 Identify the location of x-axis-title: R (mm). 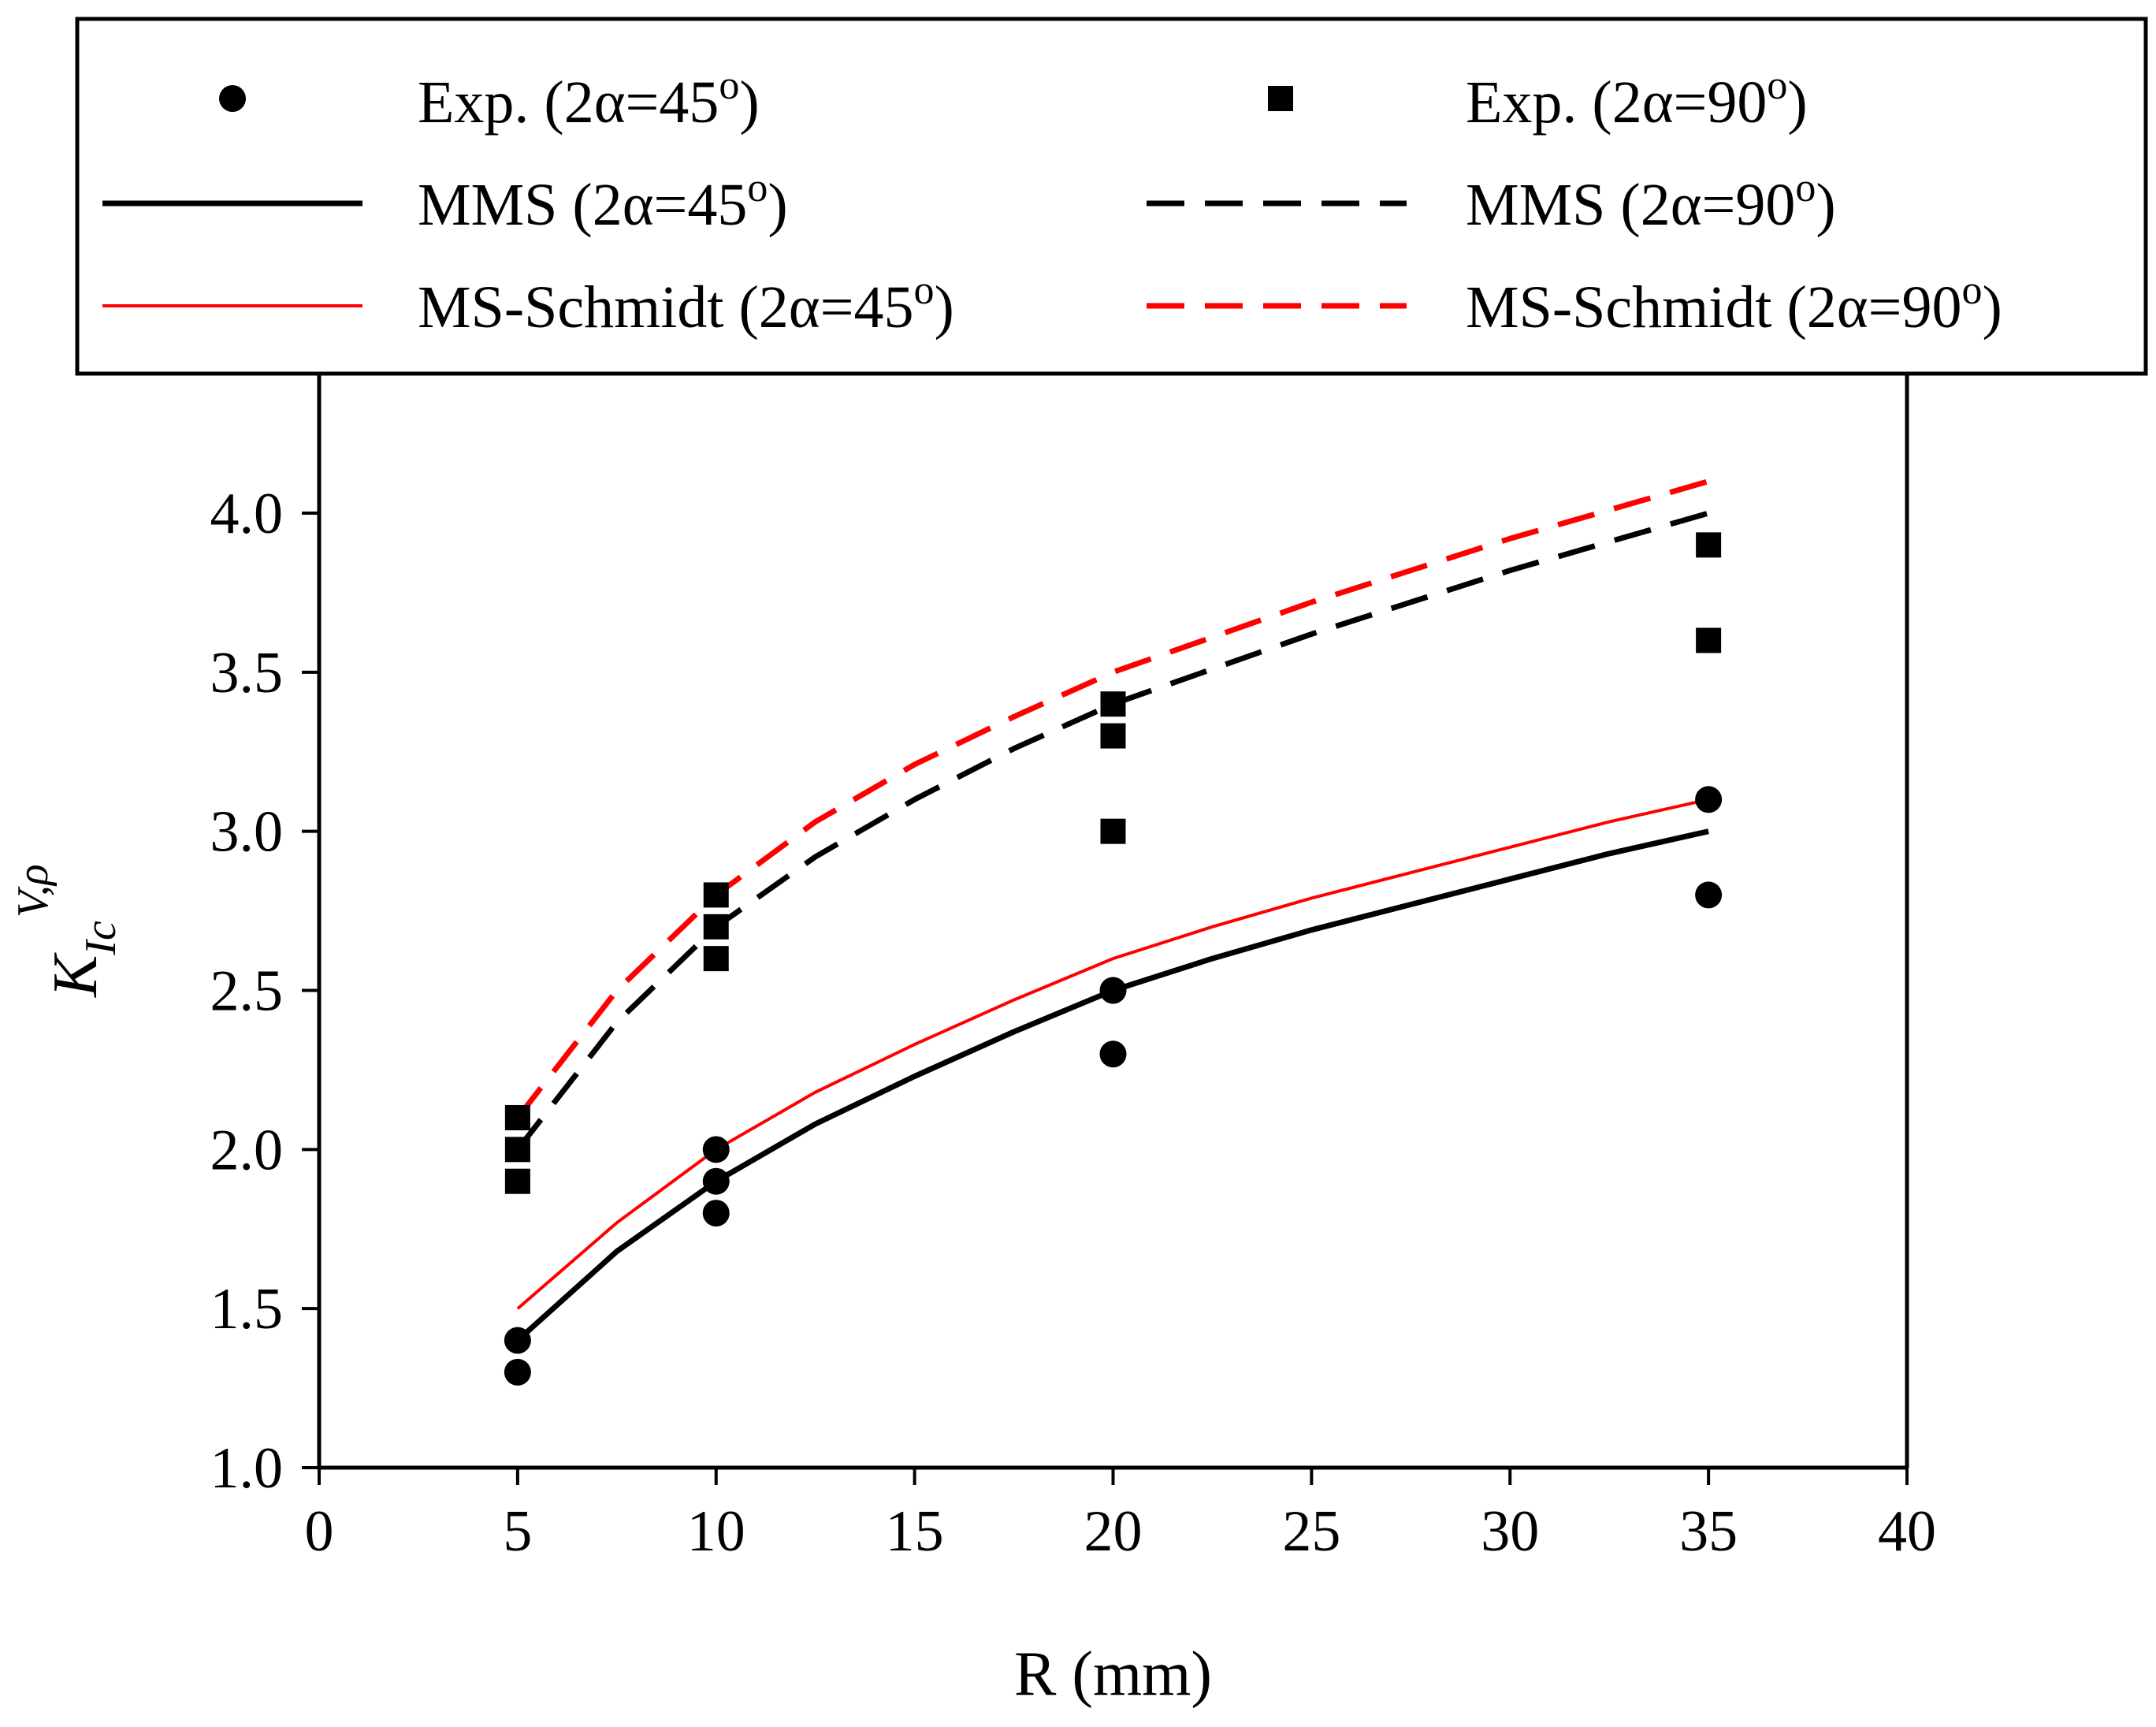
(1113, 1674).